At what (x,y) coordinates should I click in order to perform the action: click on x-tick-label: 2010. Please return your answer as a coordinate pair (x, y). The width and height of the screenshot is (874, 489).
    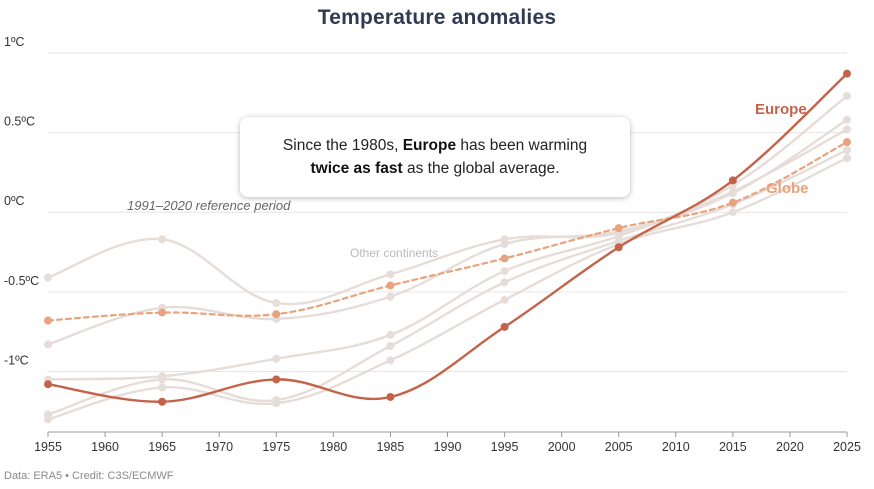
    Looking at the image, I should click on (676, 447).